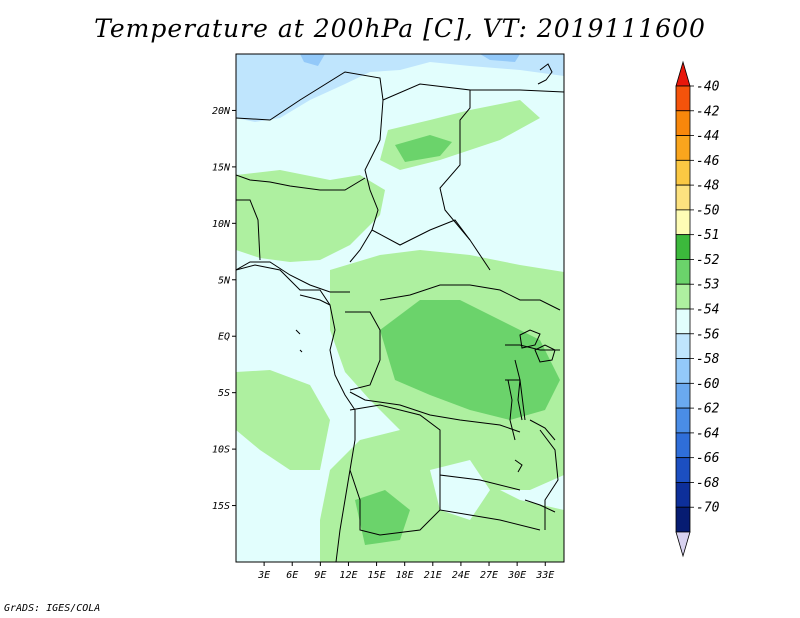 Image resolution: width=800 pixels, height=618 pixels. What do you see at coordinates (708, 359) in the screenshot?
I see `colorbar-label: -58` at bounding box center [708, 359].